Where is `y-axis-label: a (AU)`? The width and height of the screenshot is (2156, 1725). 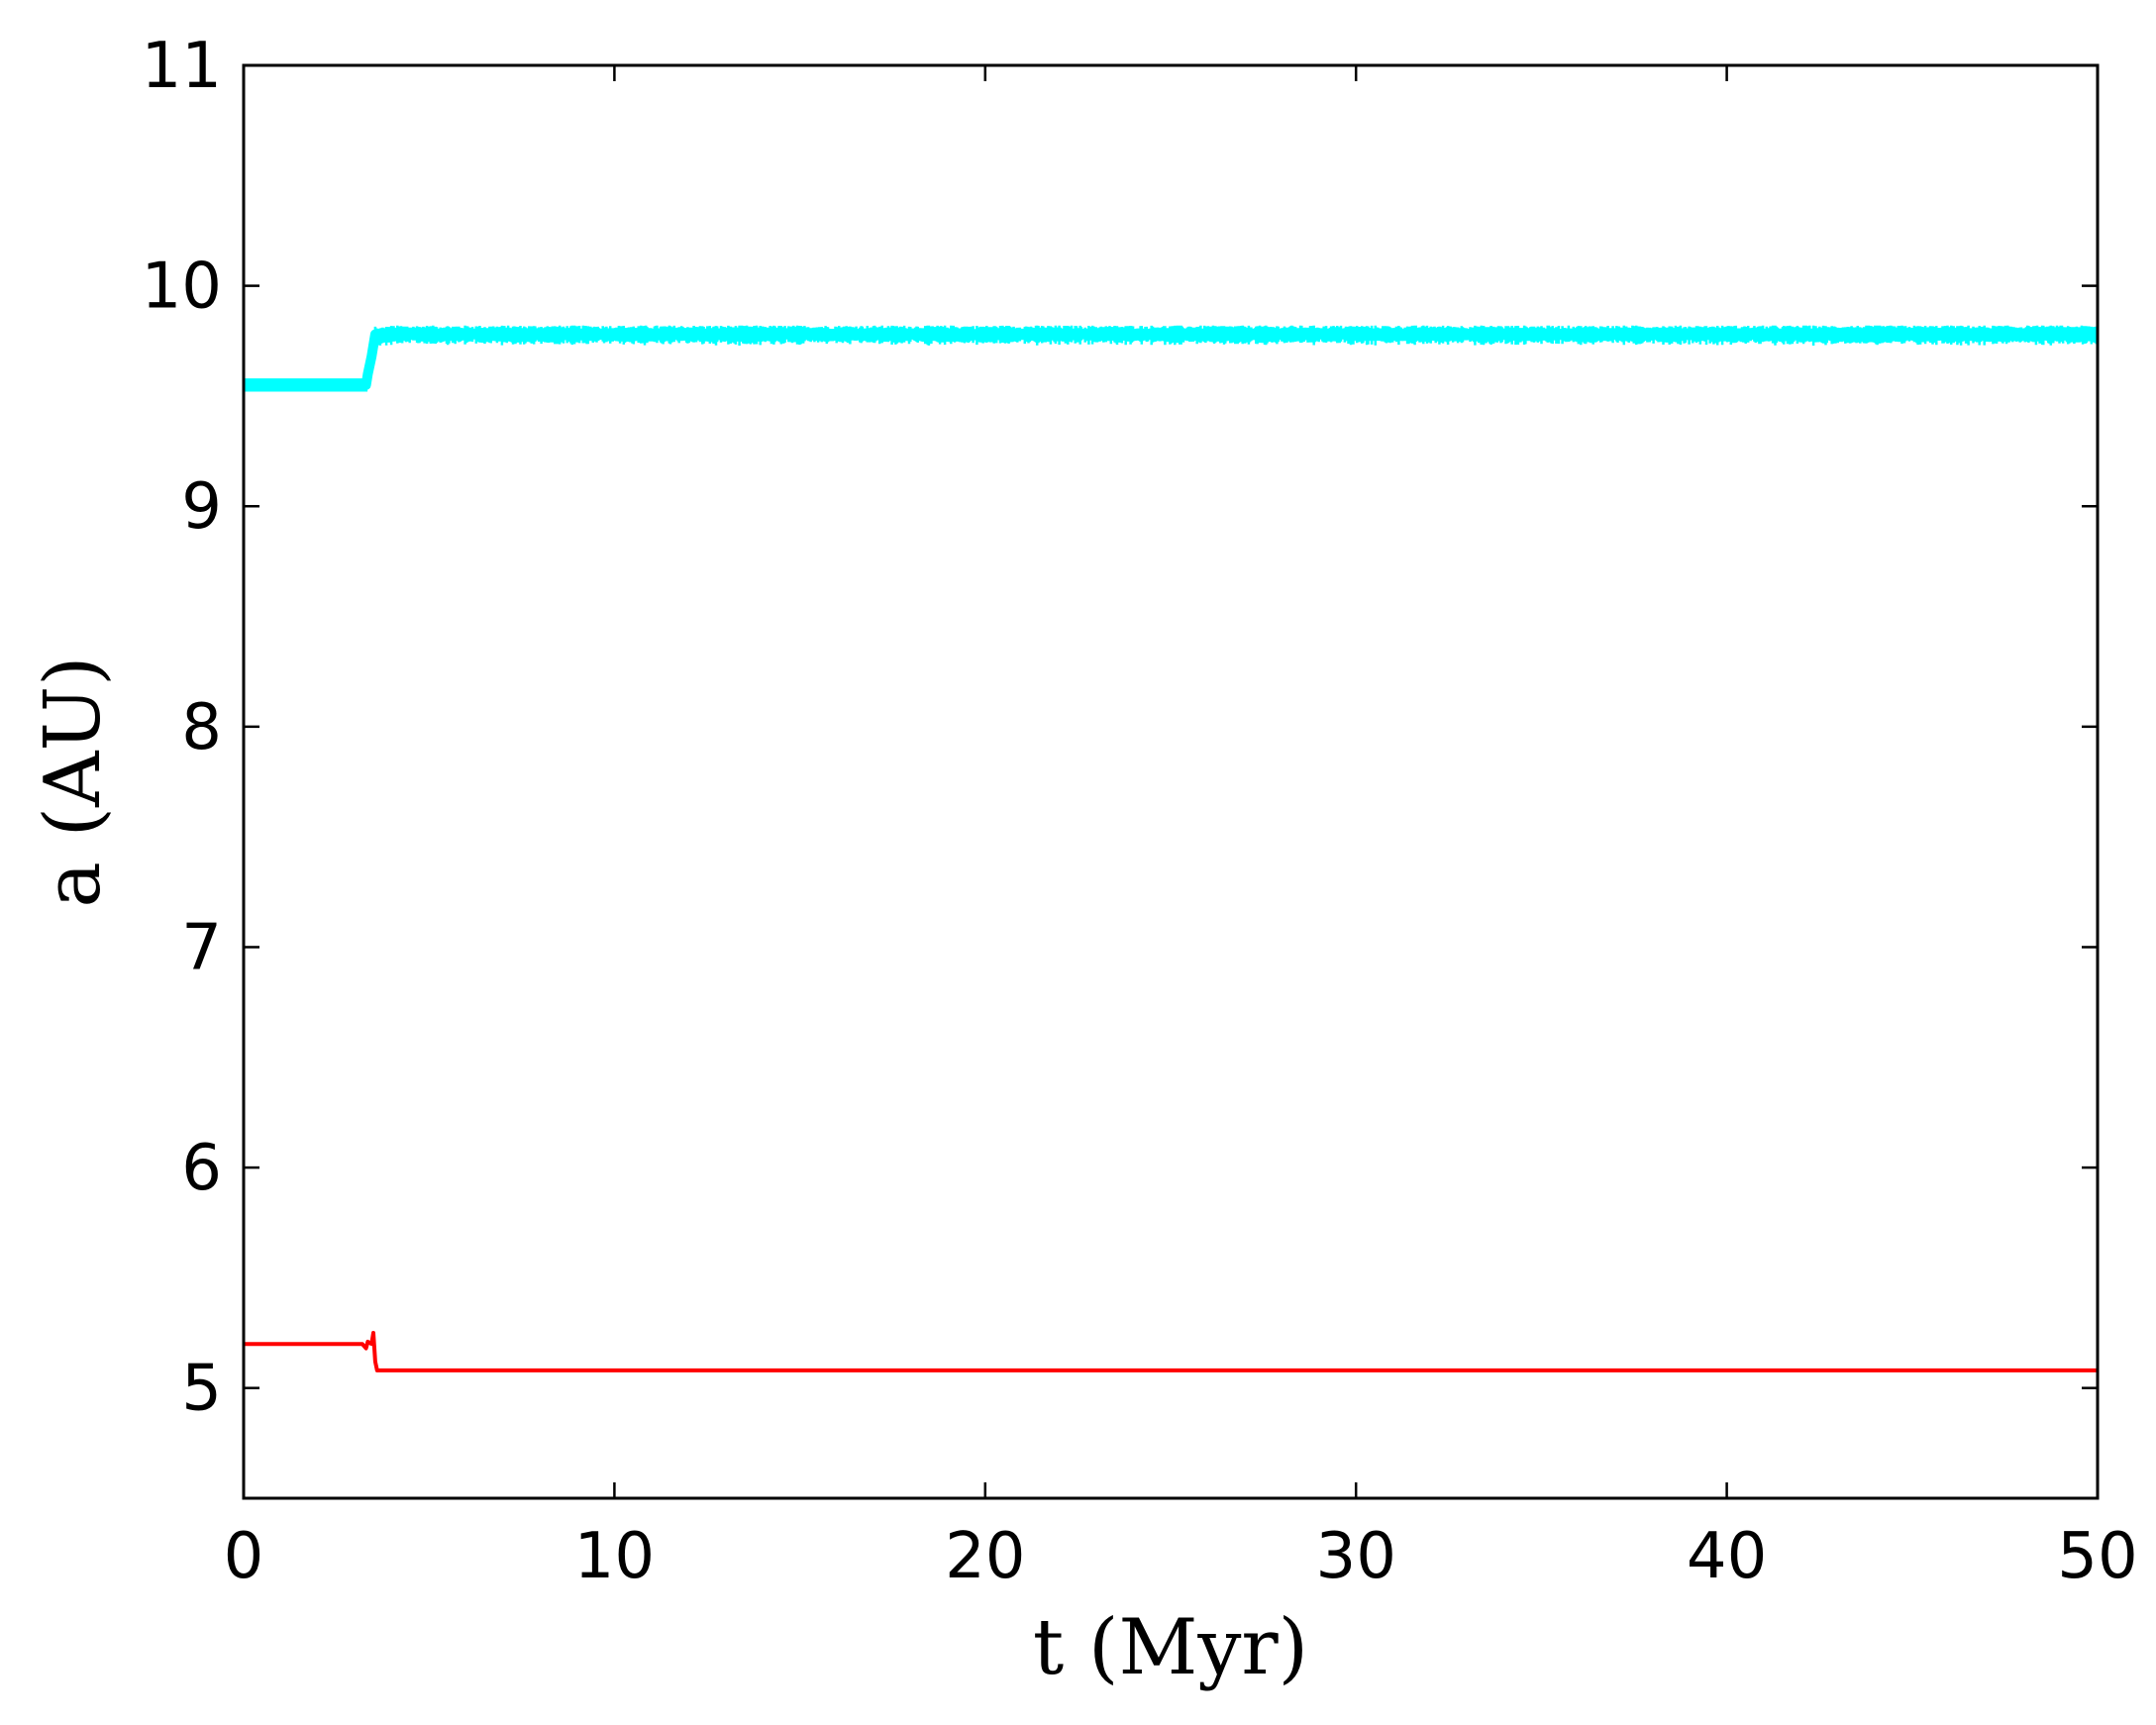
y-axis-label: a (AU) is located at coordinates (73, 781).